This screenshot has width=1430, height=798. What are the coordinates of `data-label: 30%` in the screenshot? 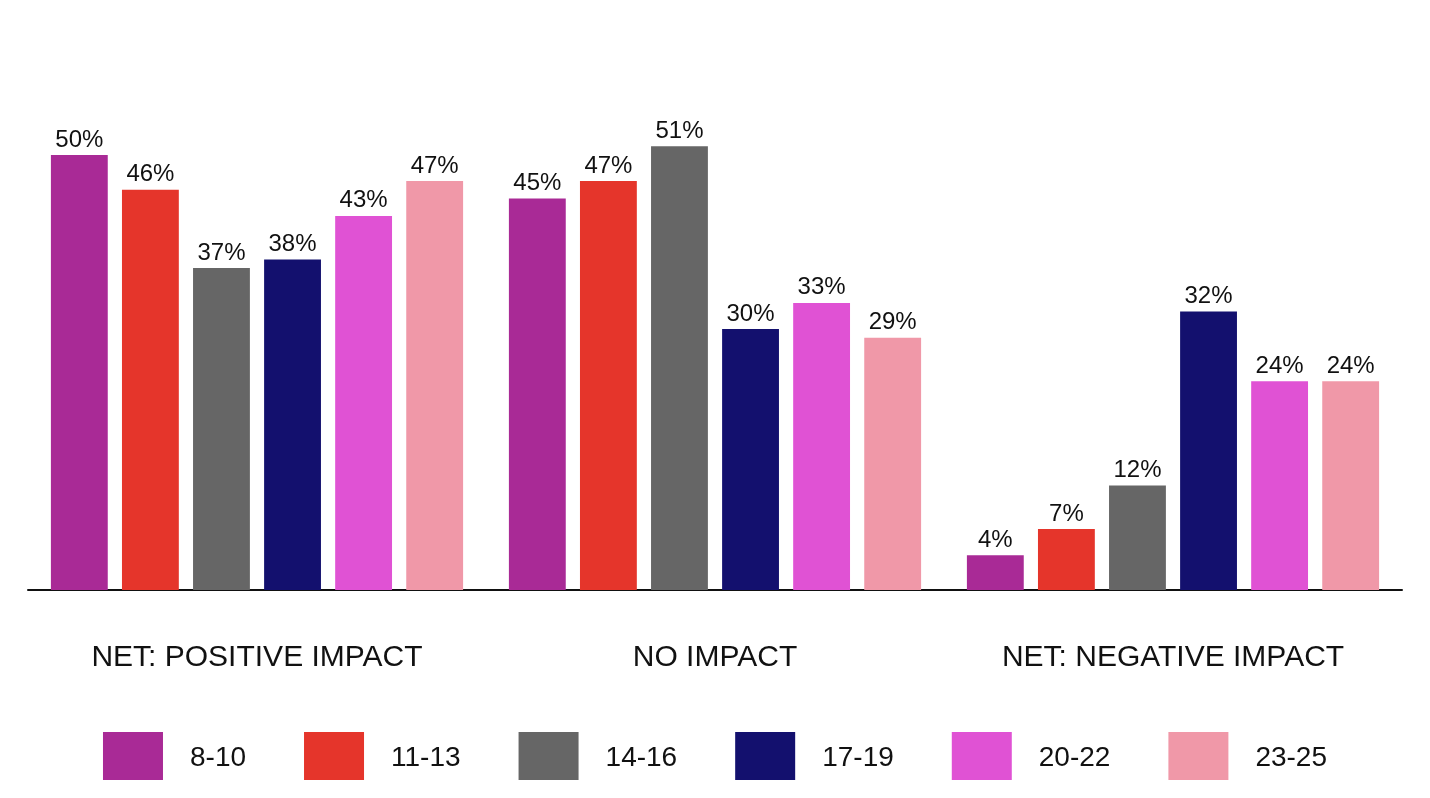 It's located at (750, 312).